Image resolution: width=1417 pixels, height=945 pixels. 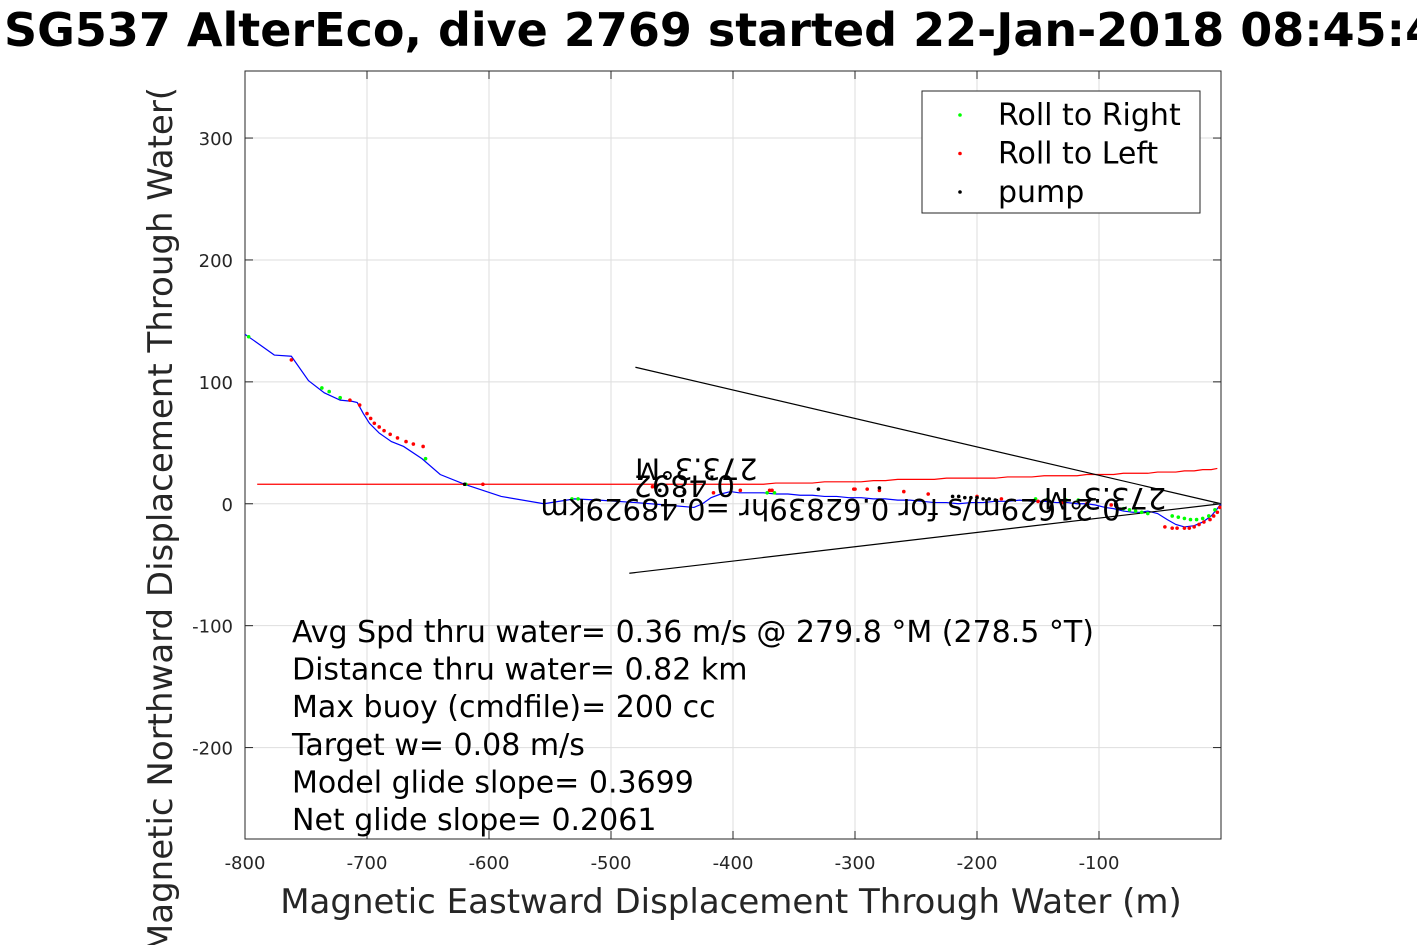 I want to click on y-tick-label: 300, so click(x=216, y=139).